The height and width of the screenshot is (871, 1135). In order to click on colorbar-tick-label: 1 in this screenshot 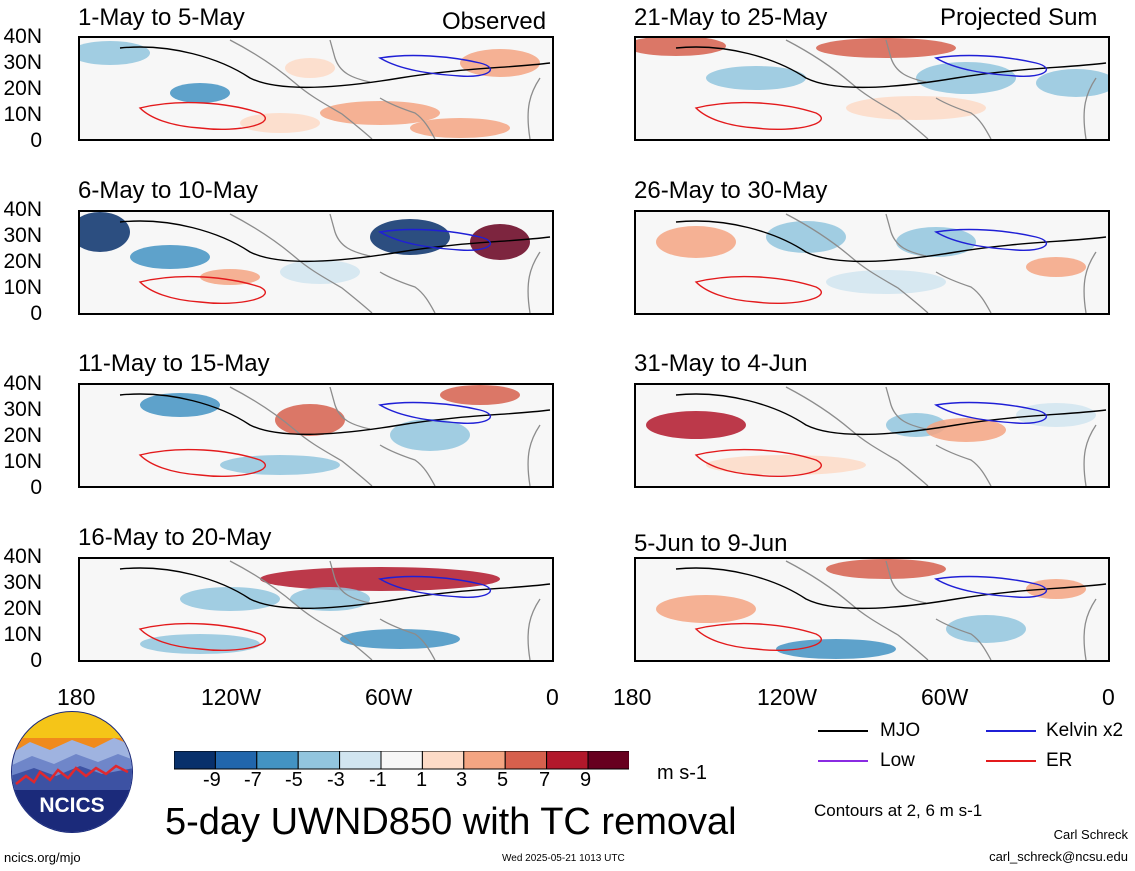, I will do `click(422, 780)`.